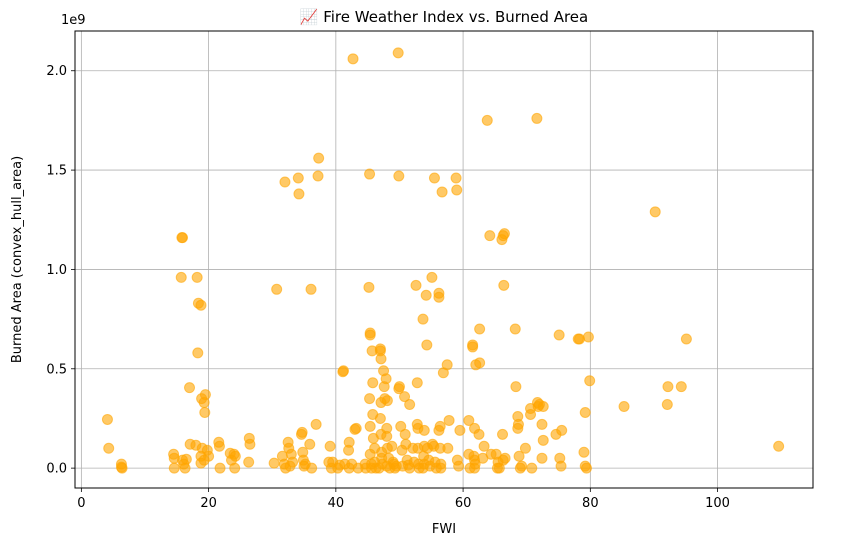 Image resolution: width=846 pixels, height=545 pixels. I want to click on y-axis-label: Burned Area (convex_hull_area), so click(17, 259).